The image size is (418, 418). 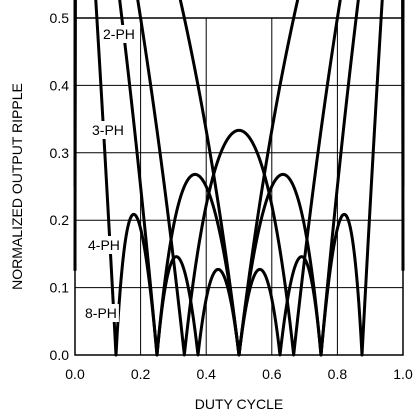 I want to click on y-tick-labels: 0.0 0.1 0.2 0.3 0.4 0.5, so click(x=60, y=186).